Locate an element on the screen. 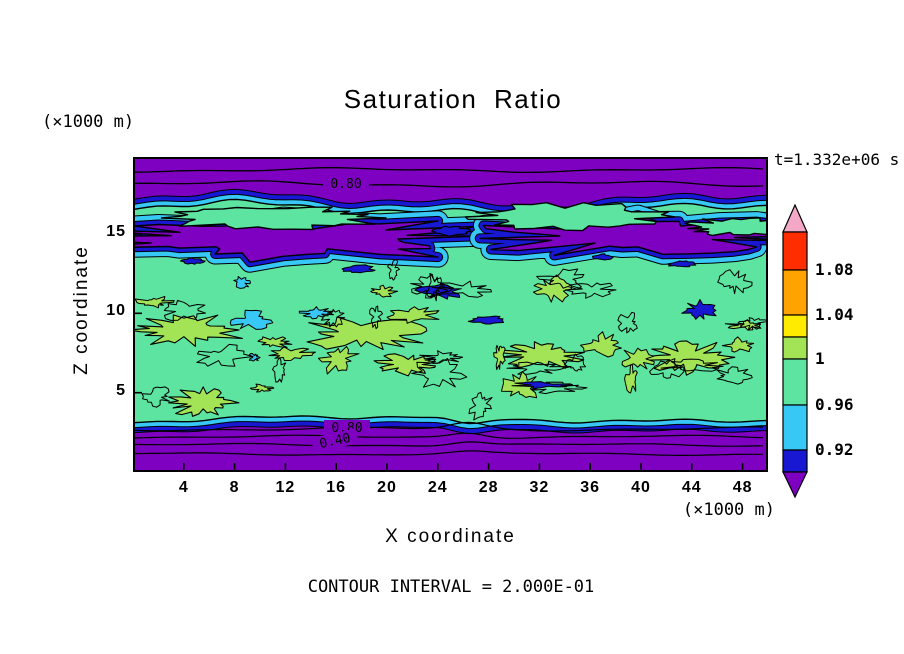 The image size is (904, 654). contour-label-top: 0.80 is located at coordinates (346, 184).